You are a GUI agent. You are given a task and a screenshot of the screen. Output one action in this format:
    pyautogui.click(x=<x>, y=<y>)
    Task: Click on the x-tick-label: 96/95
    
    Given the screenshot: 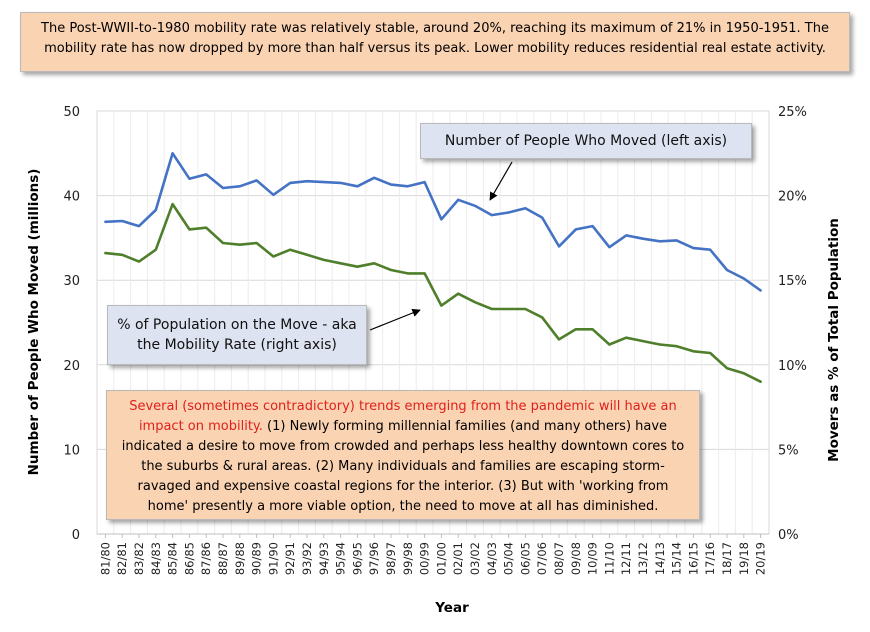 What is the action you would take?
    pyautogui.click(x=357, y=558)
    